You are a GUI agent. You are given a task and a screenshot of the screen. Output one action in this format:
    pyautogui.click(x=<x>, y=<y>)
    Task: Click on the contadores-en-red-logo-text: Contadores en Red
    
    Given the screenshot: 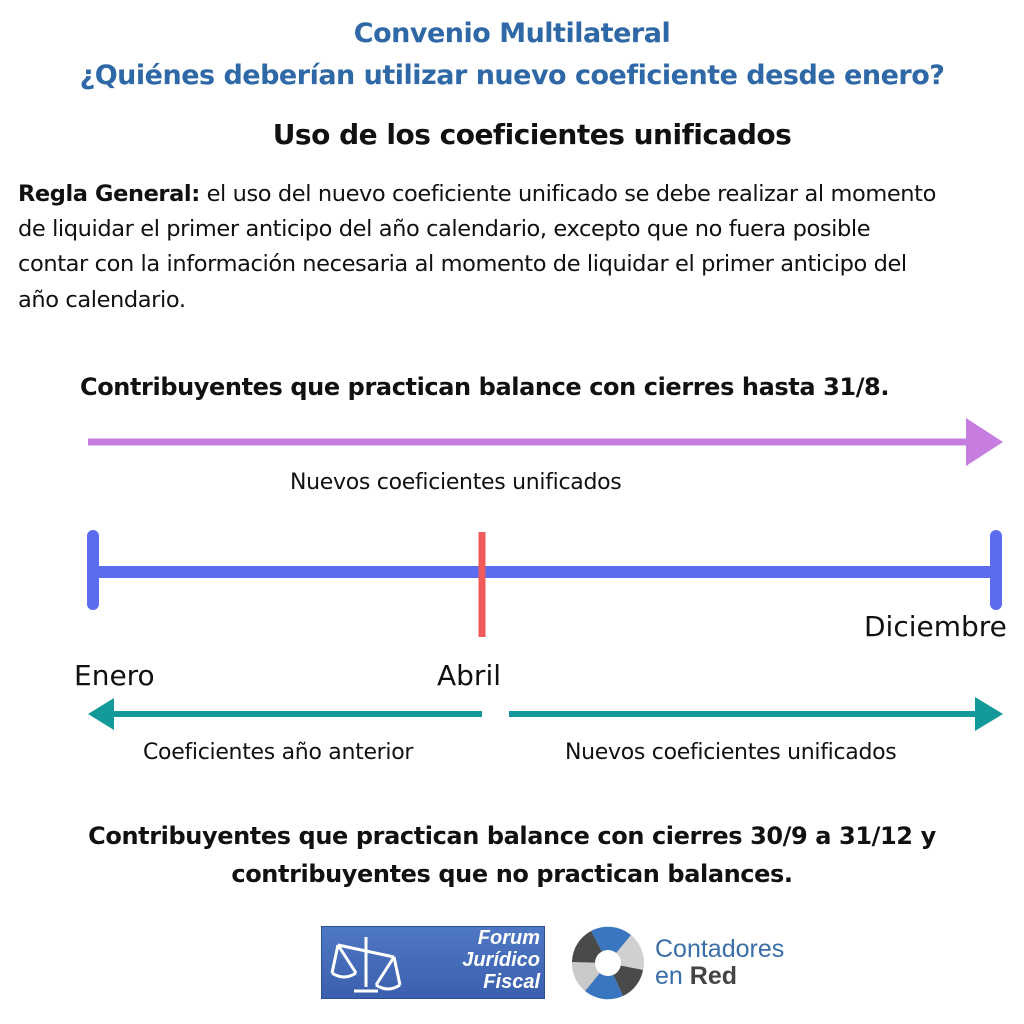 What is the action you would take?
    pyautogui.click(x=719, y=963)
    